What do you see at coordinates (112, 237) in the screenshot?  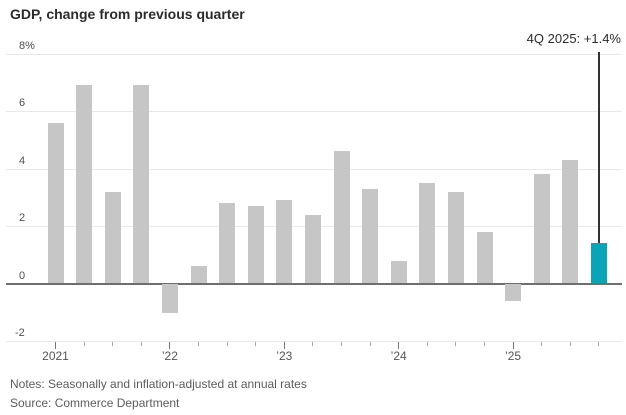 I see `bar-3q-2021` at bounding box center [112, 237].